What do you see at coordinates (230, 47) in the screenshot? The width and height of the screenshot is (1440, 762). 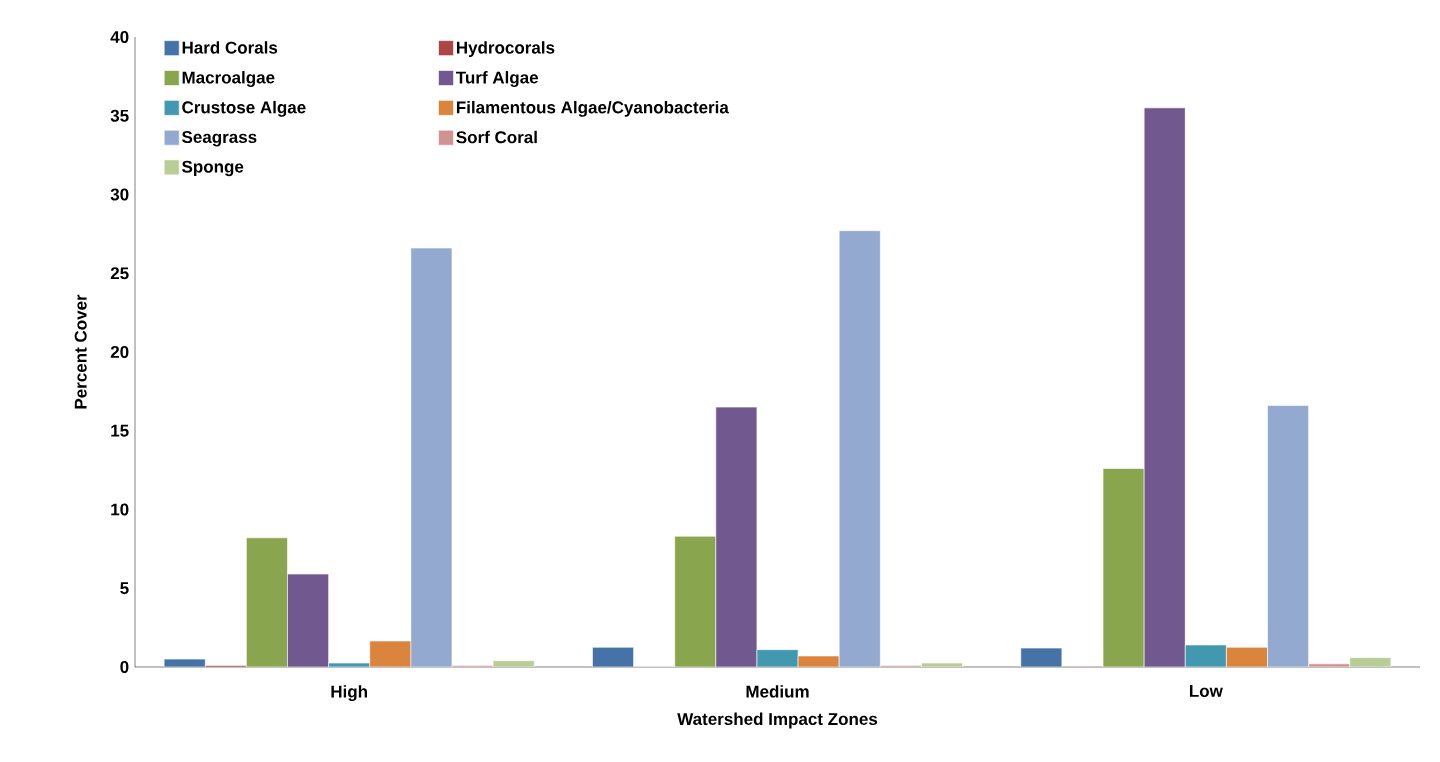 I see `legend-label: Hard Corals` at bounding box center [230, 47].